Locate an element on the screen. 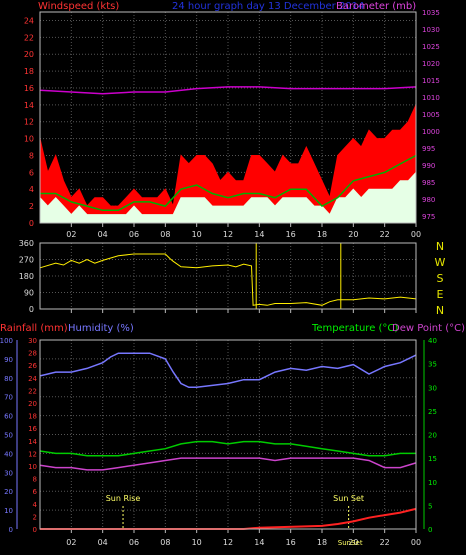 This screenshot has height=555, width=466. y-temp-tick-label: 20 is located at coordinates (432, 436).